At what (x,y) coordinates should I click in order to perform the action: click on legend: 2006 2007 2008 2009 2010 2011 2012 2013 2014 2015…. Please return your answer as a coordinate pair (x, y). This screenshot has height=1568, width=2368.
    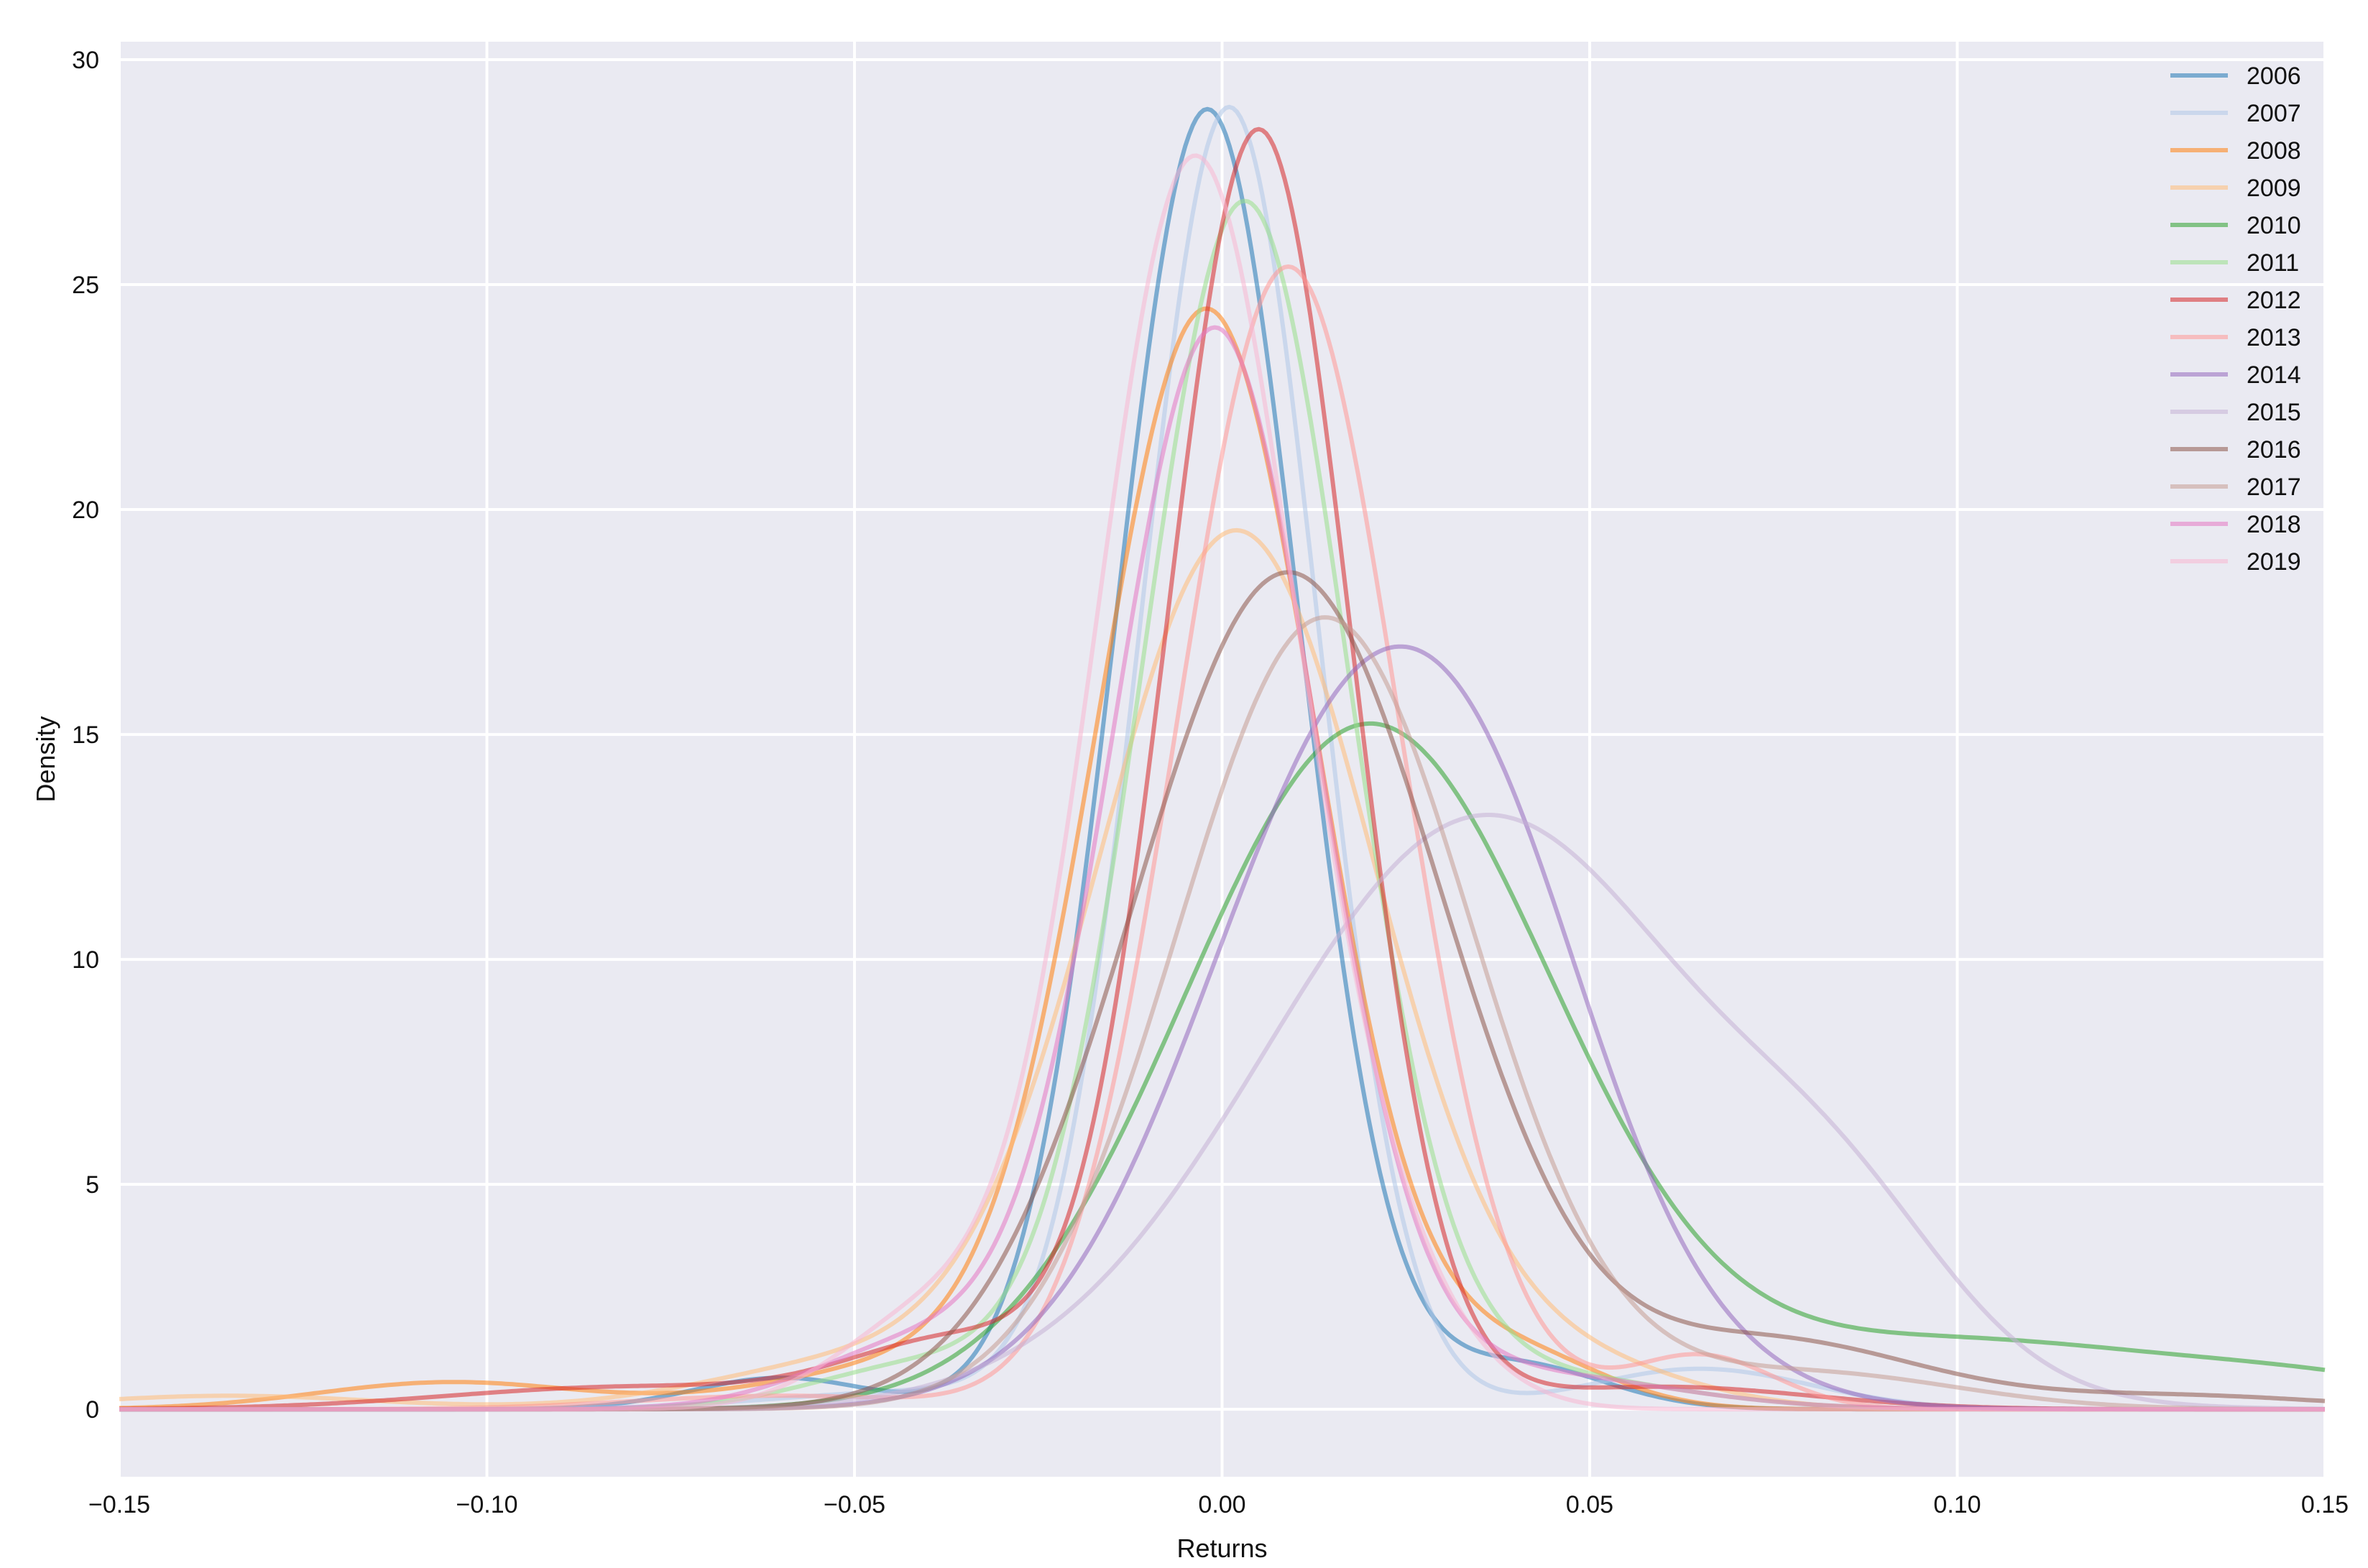
    Looking at the image, I should click on (2235, 319).